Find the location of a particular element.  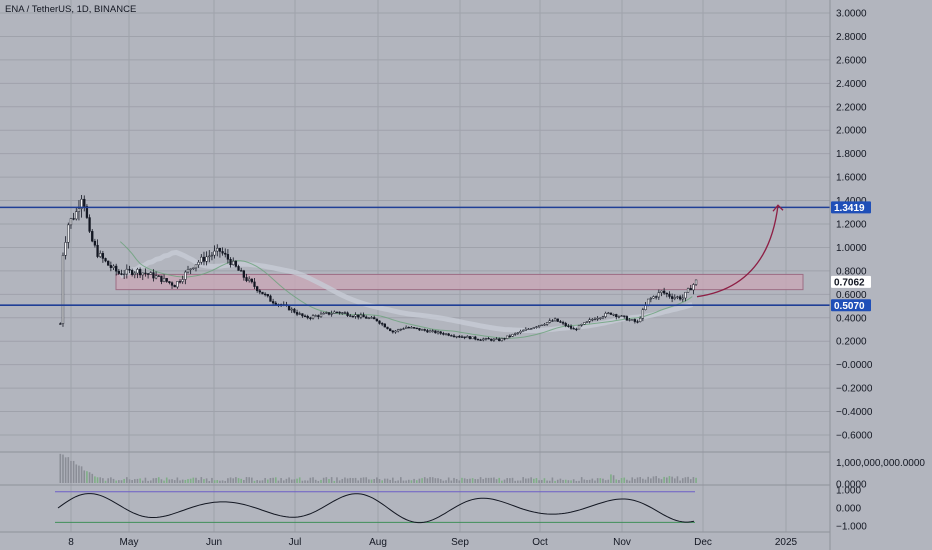

price-tick-label: 2.6000 is located at coordinates (851, 60).